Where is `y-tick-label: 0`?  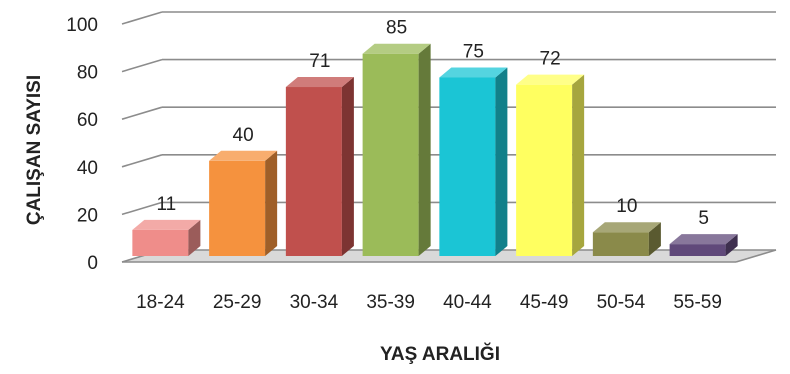
y-tick-label: 0 is located at coordinates (92, 263).